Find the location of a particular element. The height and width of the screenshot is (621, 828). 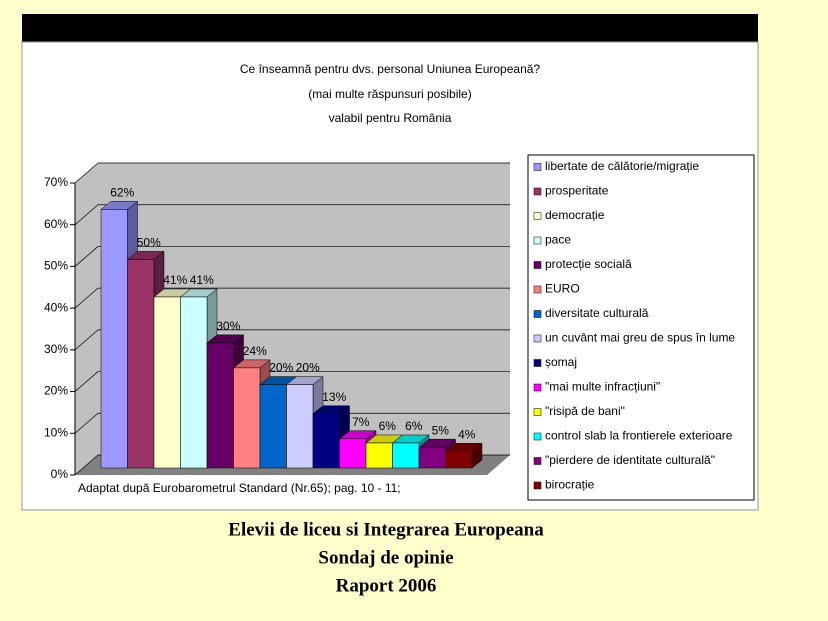

value-label: 30% is located at coordinates (228, 326).